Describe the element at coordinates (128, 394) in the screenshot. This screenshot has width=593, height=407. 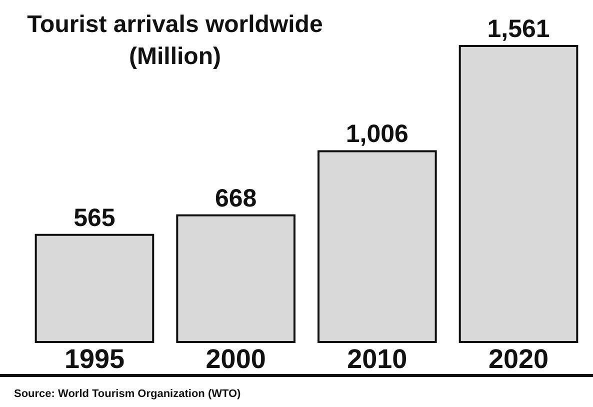
I see `source-note: Source: World Tourism Organization (WTO)` at that location.